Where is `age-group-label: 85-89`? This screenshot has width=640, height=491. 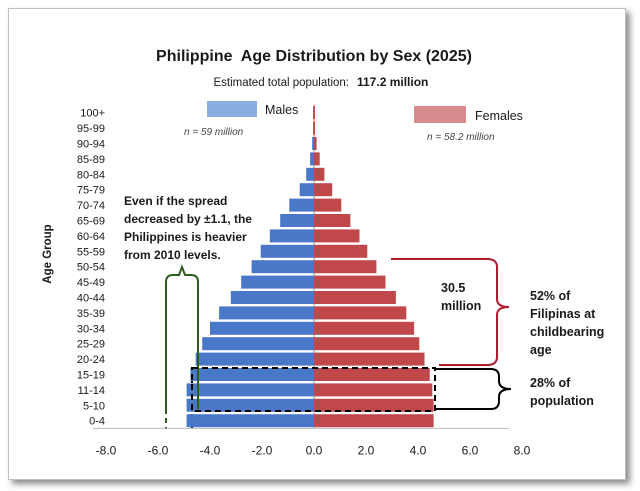 age-group-label: 85-89 is located at coordinates (91, 160).